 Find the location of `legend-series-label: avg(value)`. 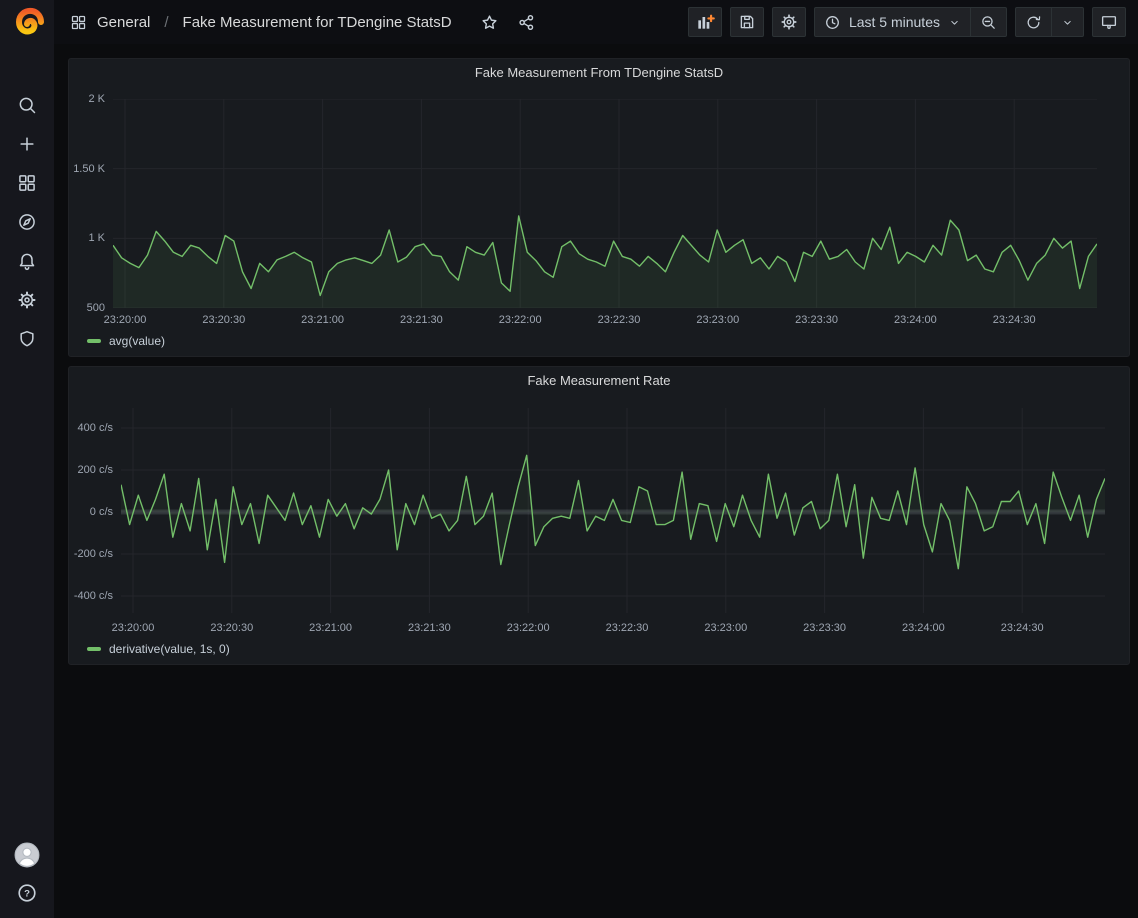

legend-series-label: avg(value) is located at coordinates (137, 341).